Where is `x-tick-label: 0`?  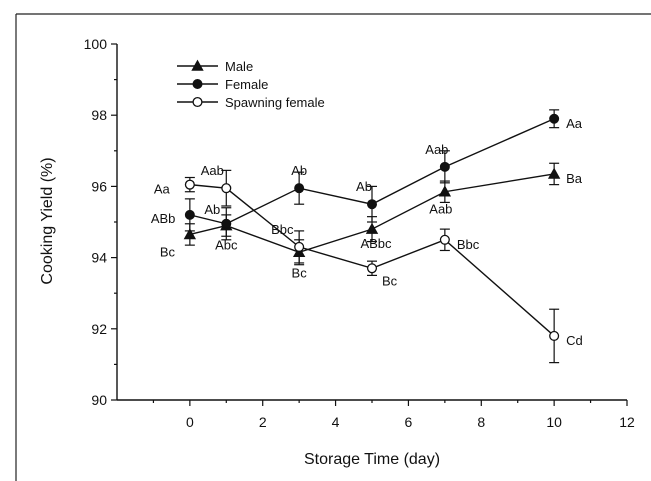 x-tick-label: 0 is located at coordinates (190, 422).